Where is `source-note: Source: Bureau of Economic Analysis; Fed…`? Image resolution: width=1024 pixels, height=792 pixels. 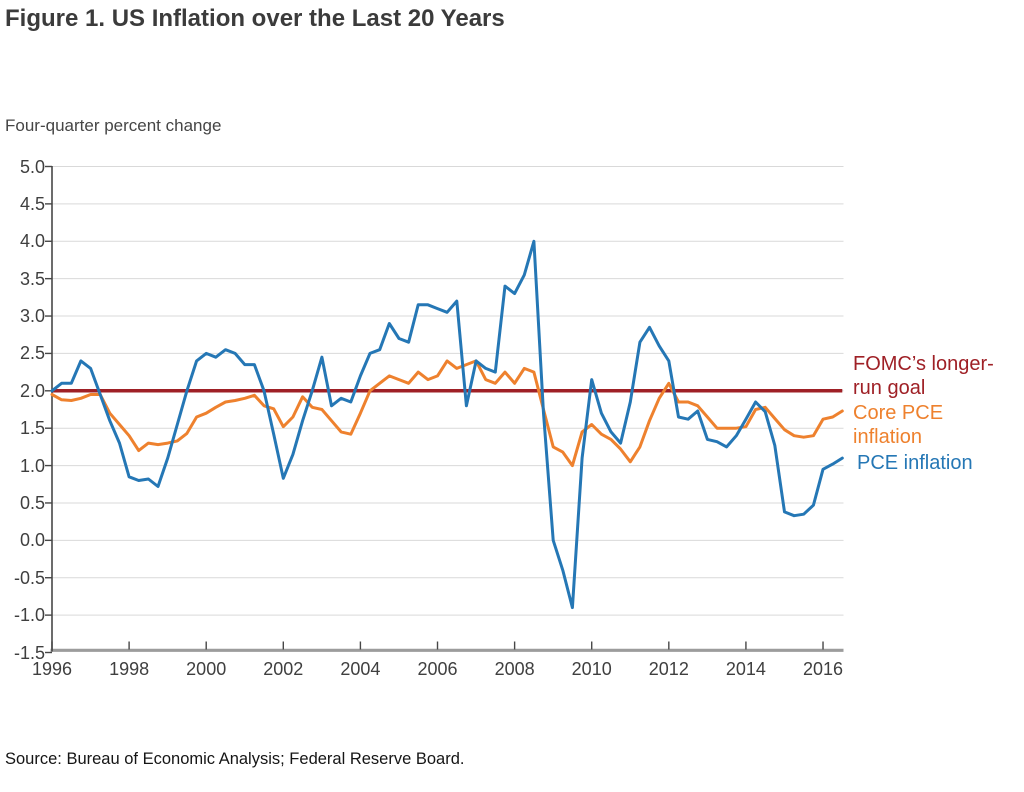 source-note: Source: Bureau of Economic Analysis; Fed… is located at coordinates (235, 759).